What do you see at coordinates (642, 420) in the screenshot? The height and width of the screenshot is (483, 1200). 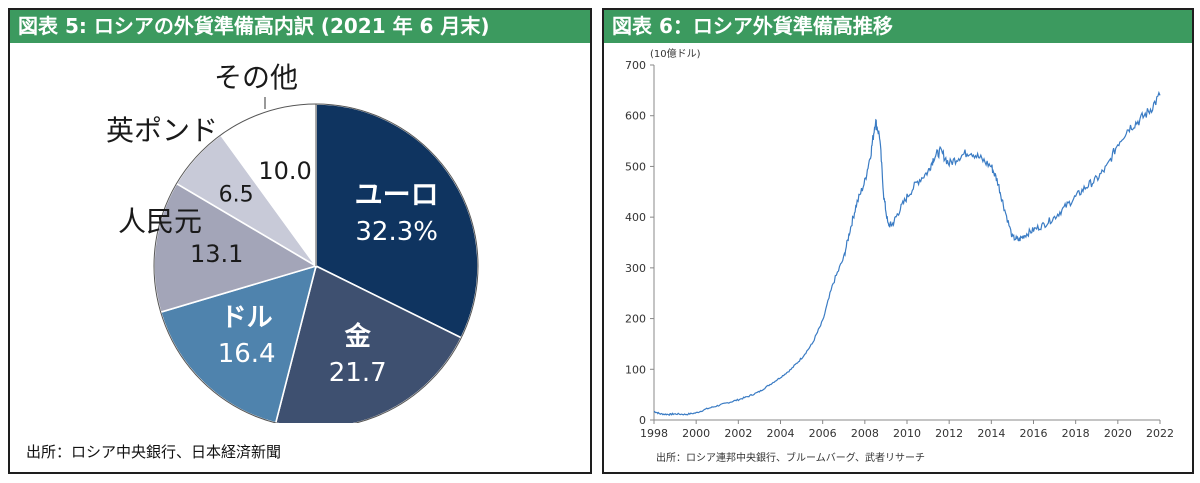 I see `y-tick-label: 0` at bounding box center [642, 420].